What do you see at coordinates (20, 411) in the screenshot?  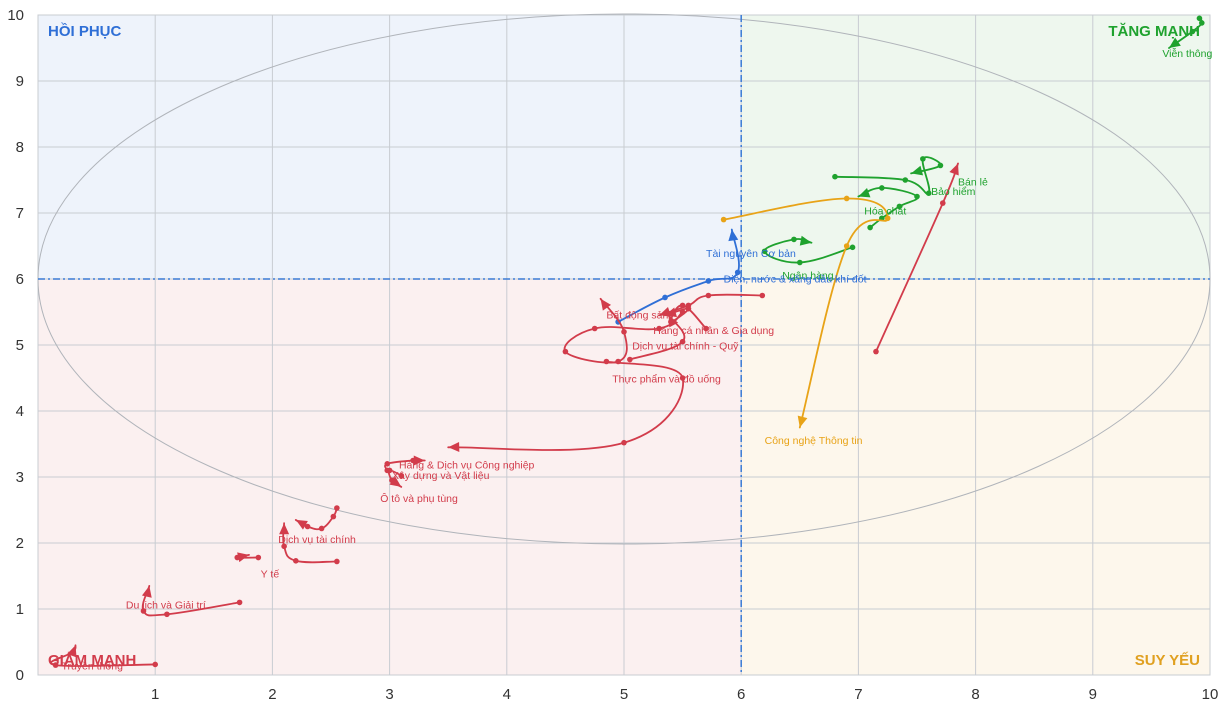 I see `y-tick-label: 4` at bounding box center [20, 411].